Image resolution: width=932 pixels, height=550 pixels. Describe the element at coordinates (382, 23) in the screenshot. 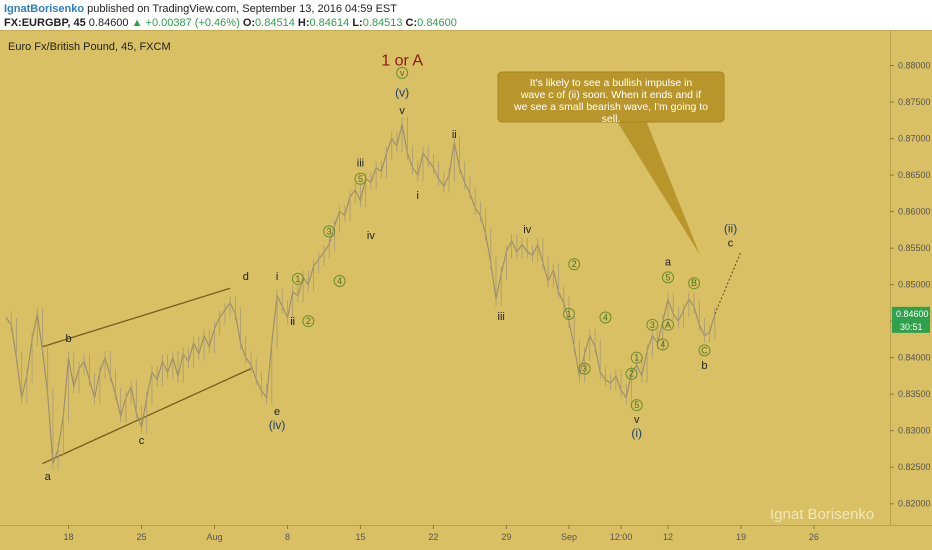

I see `low-value: 0.84513` at that location.